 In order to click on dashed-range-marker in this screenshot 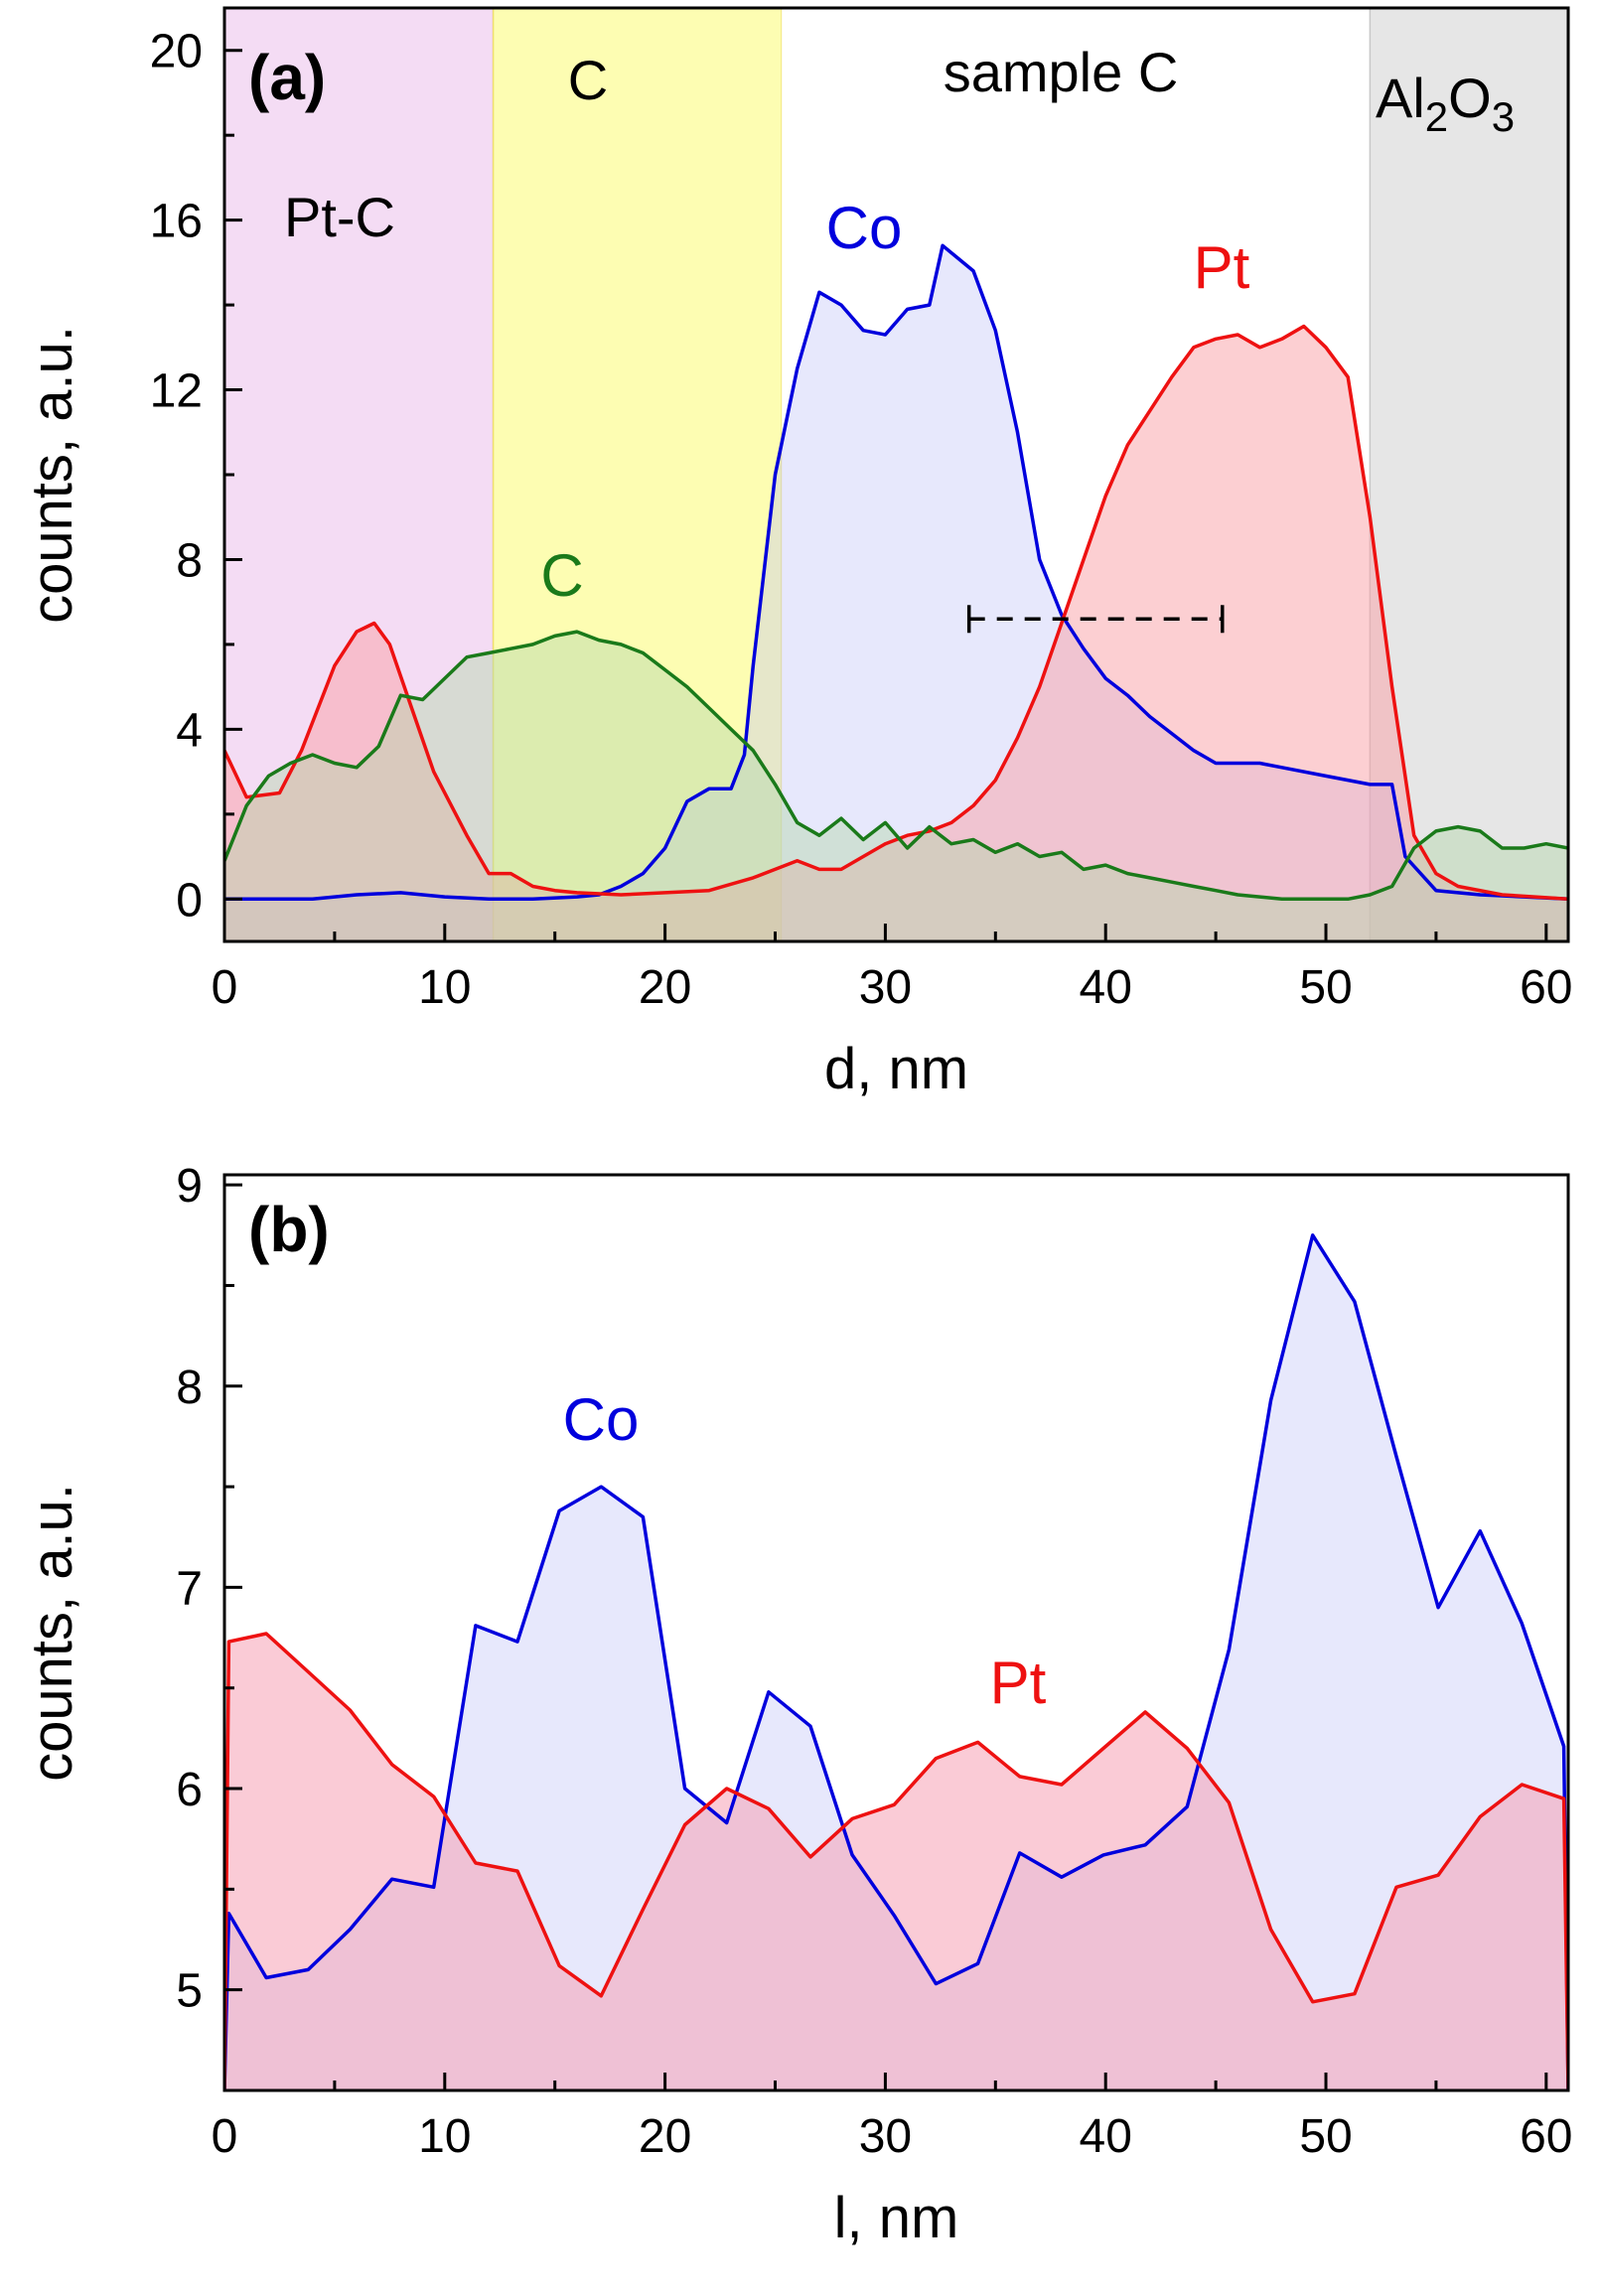, I will do `click(1095, 619)`.